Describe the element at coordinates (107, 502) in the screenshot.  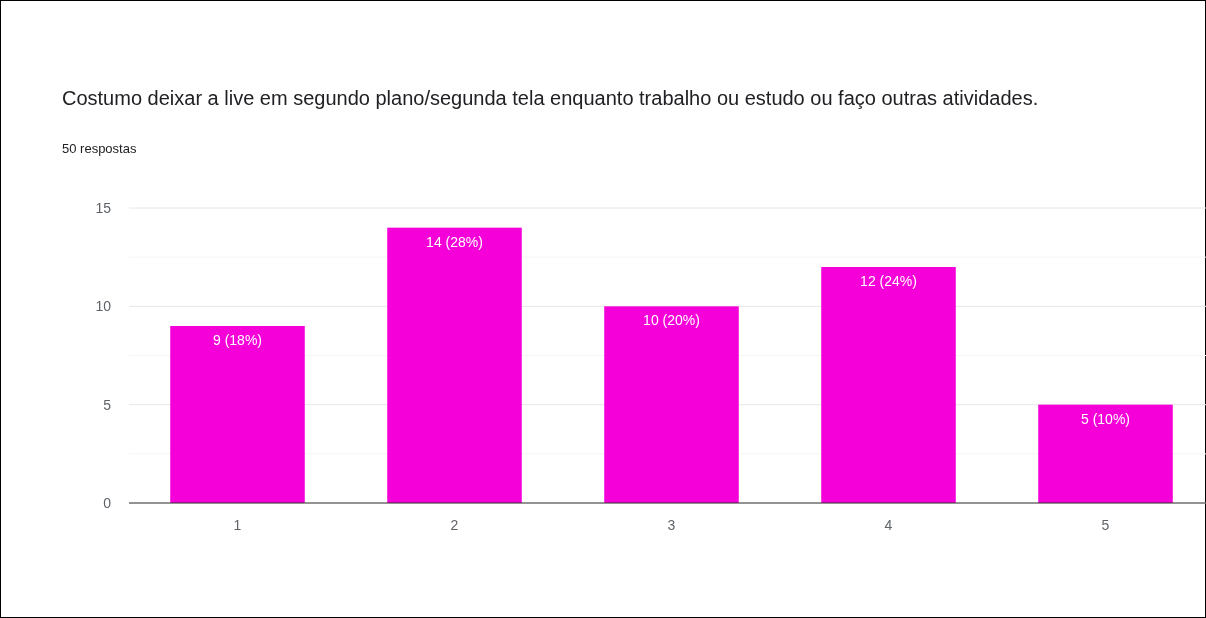
I see `y-tick-label: 0` at that location.